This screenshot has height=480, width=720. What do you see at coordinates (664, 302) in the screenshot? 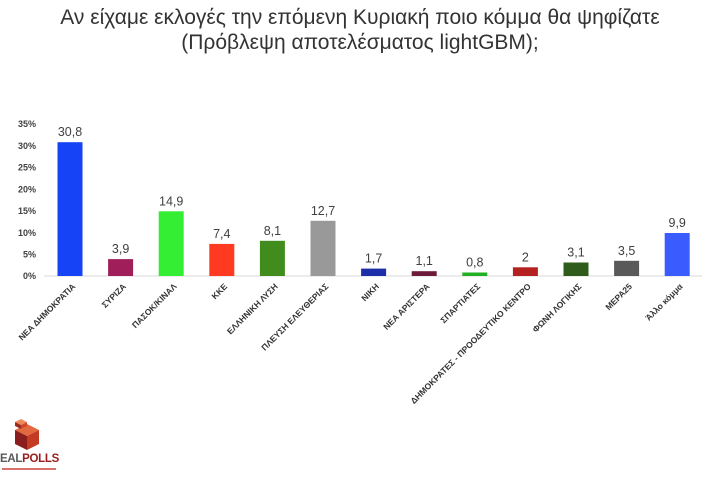
I see `category-label: Άλλο κόμμα` at bounding box center [664, 302].